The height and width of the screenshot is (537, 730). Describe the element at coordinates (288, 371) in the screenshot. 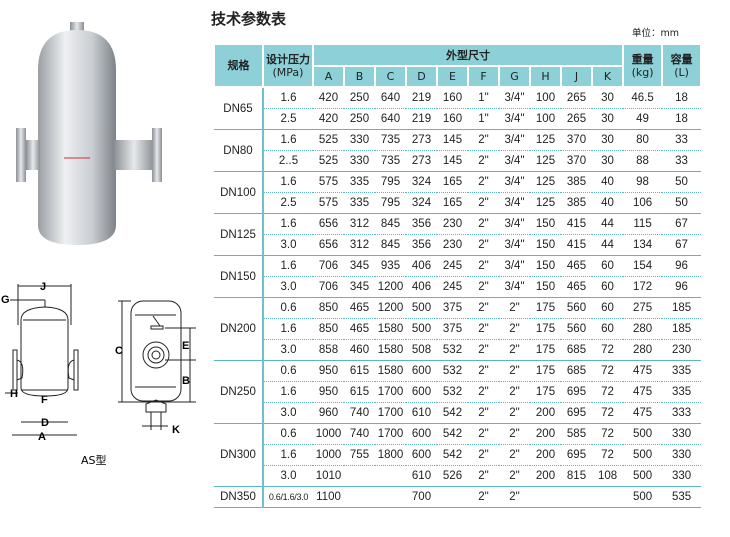

I see `table-cell: 0.6` at that location.